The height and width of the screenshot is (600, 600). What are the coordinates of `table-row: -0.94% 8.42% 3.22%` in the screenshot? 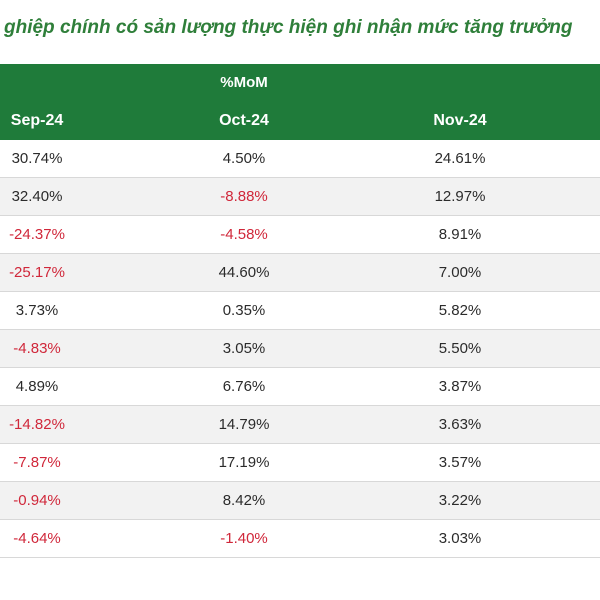 It's located at (300, 501).